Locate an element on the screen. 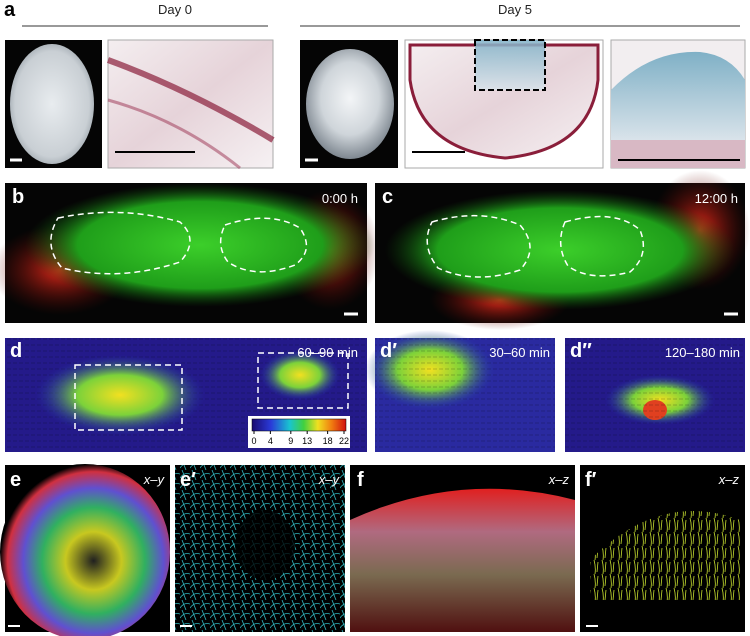  panel-label: d″ is located at coordinates (581, 351).